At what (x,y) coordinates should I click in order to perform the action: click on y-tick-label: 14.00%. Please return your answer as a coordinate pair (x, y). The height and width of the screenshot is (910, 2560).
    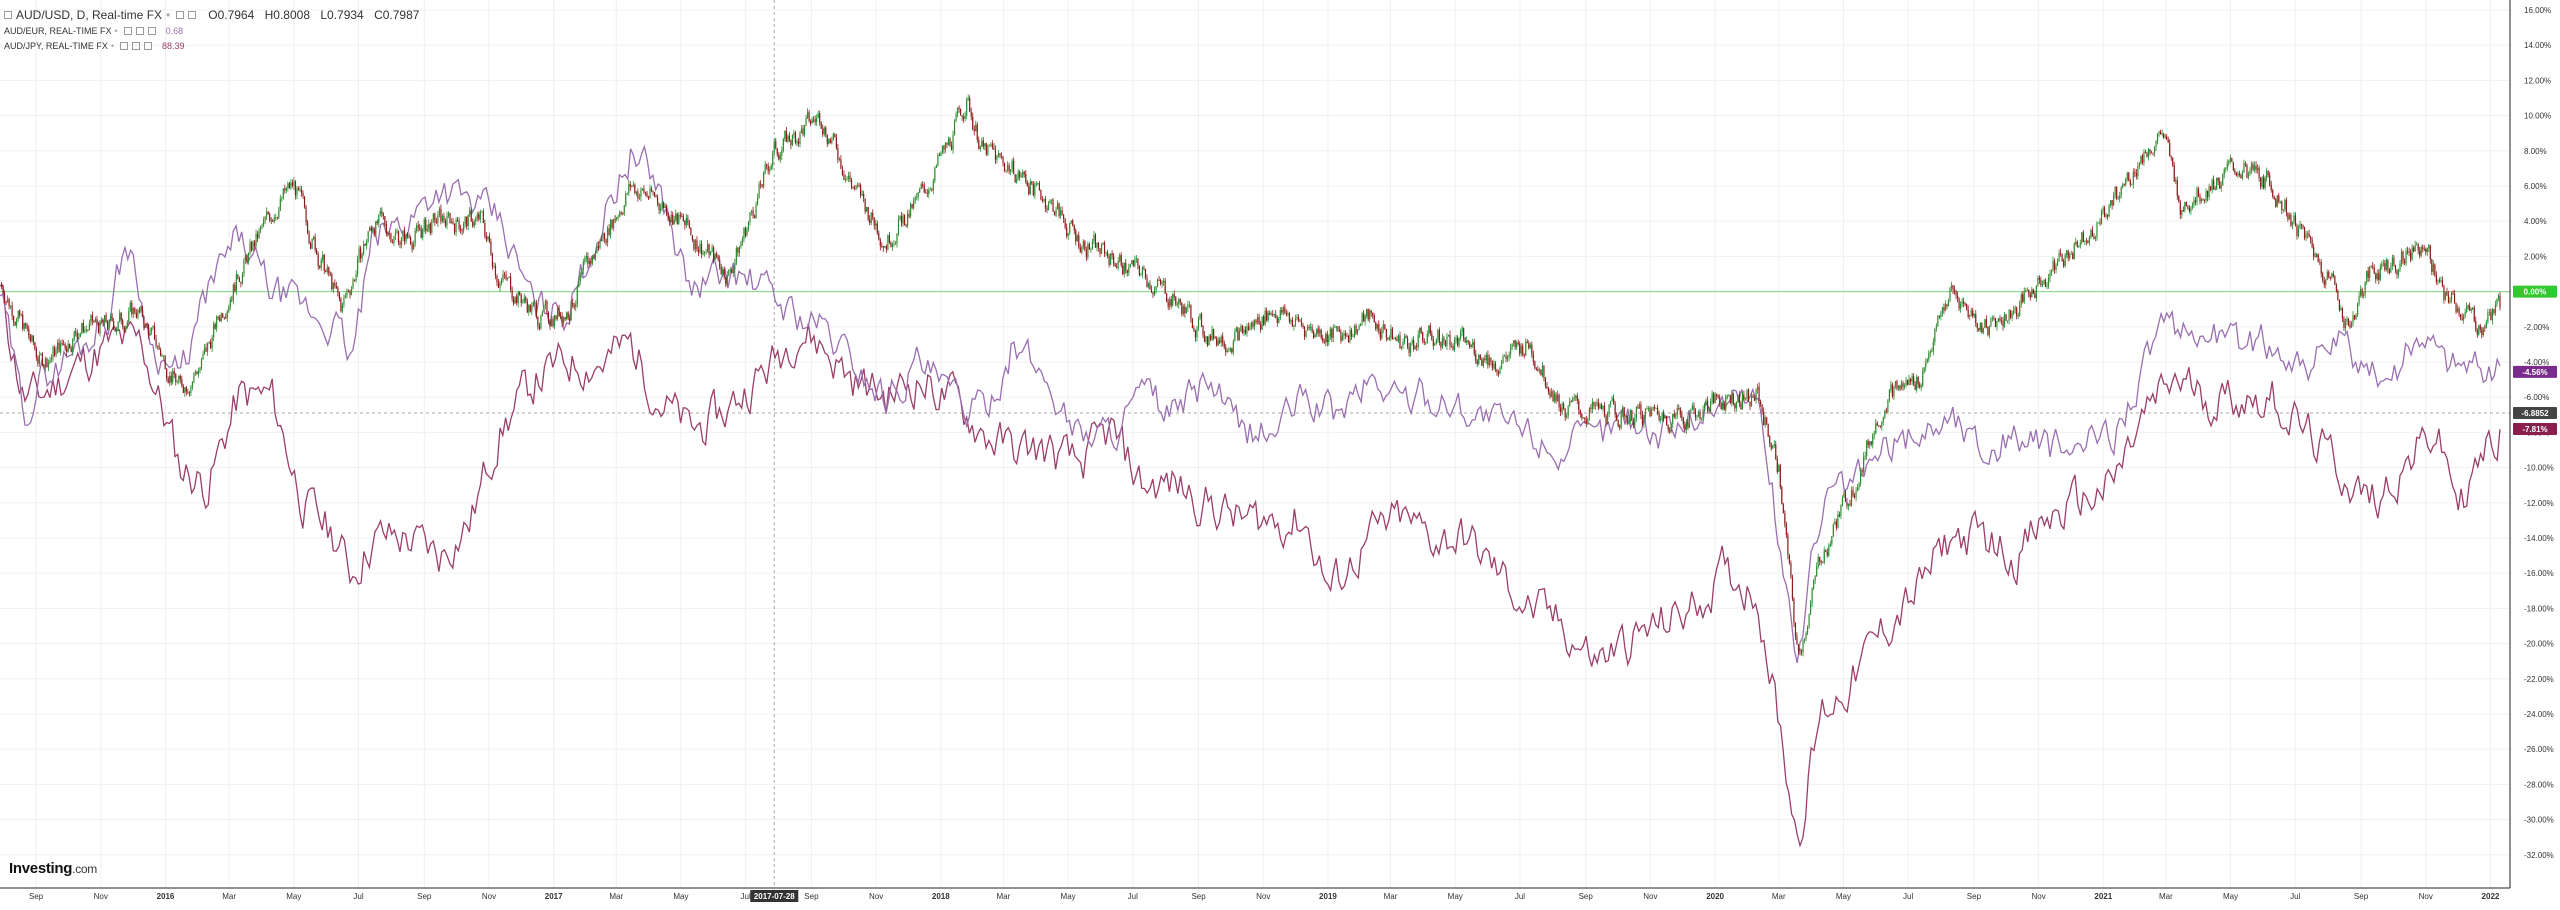
    Looking at the image, I should click on (2537, 45).